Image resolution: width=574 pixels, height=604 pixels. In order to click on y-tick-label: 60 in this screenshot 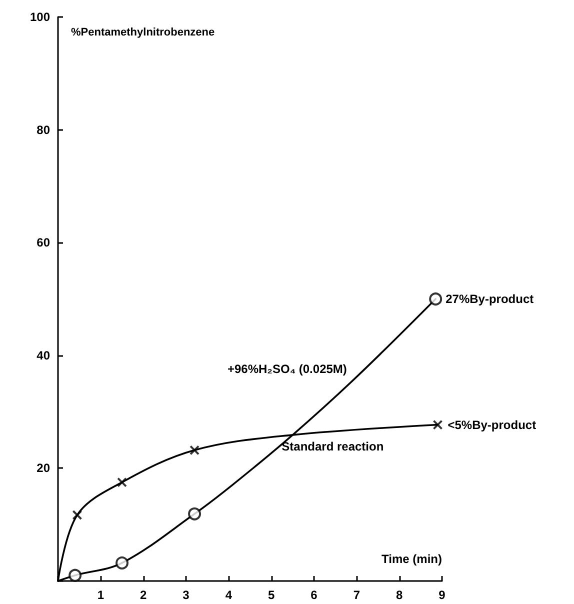, I will do `click(43, 243)`.